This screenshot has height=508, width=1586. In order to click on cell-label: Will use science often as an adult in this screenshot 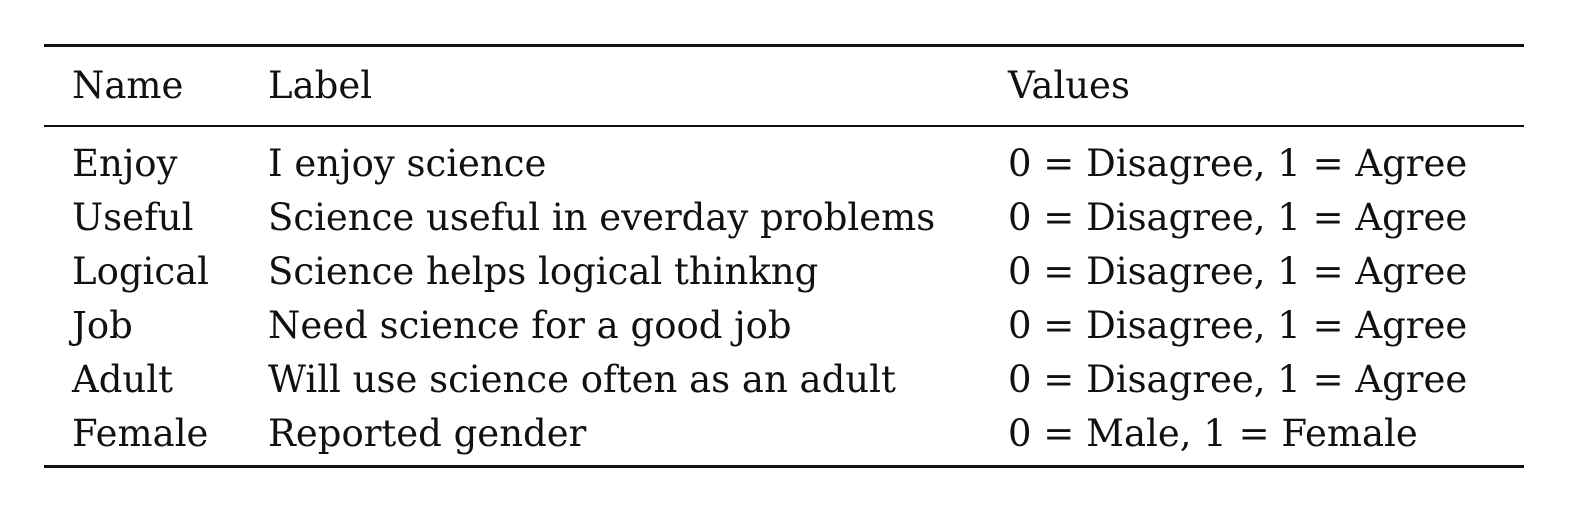, I will do `click(582, 379)`.